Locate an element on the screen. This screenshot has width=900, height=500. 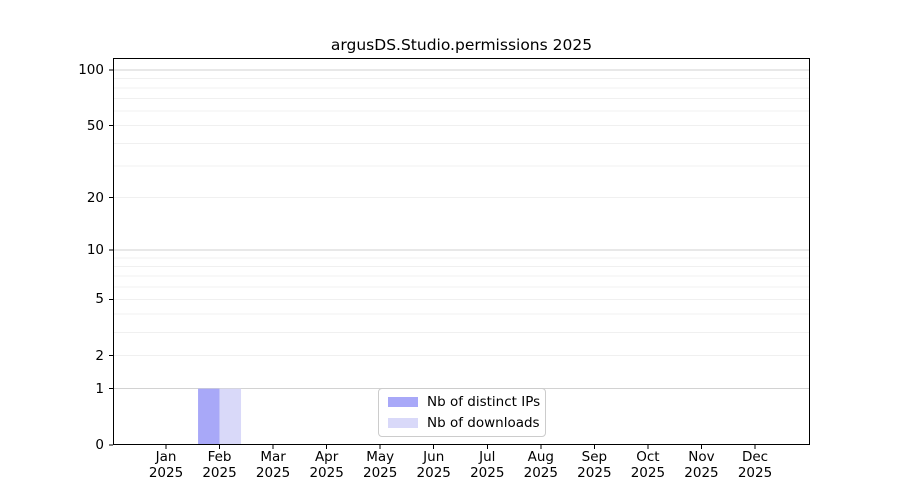
y-axis-tick-labels: 0 1 2 5 10 20 50 100 is located at coordinates (52, 255).